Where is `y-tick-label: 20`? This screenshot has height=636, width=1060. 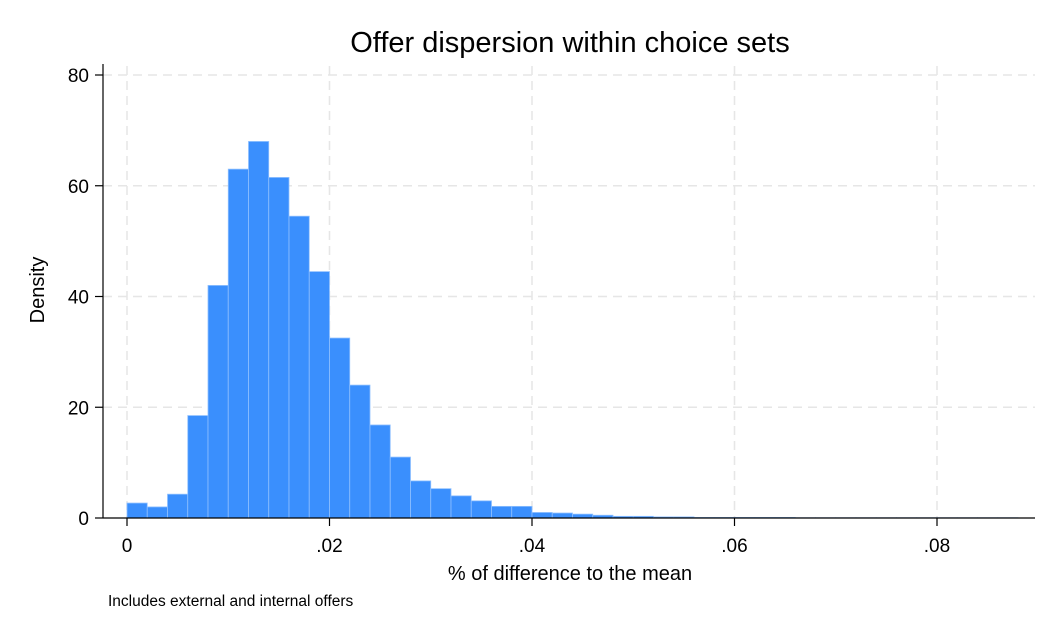 y-tick-label: 20 is located at coordinates (78, 408).